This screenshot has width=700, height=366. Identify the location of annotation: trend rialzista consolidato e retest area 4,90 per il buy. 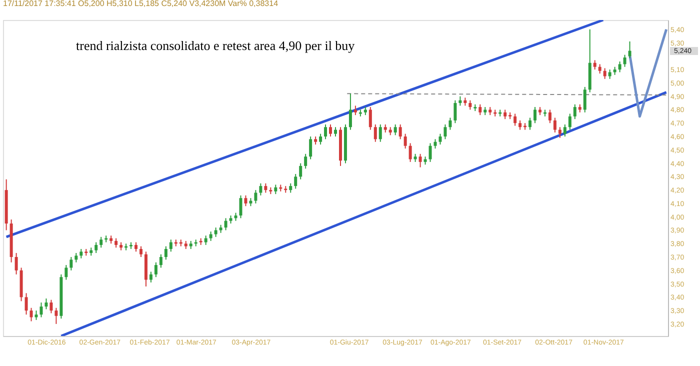
(216, 45).